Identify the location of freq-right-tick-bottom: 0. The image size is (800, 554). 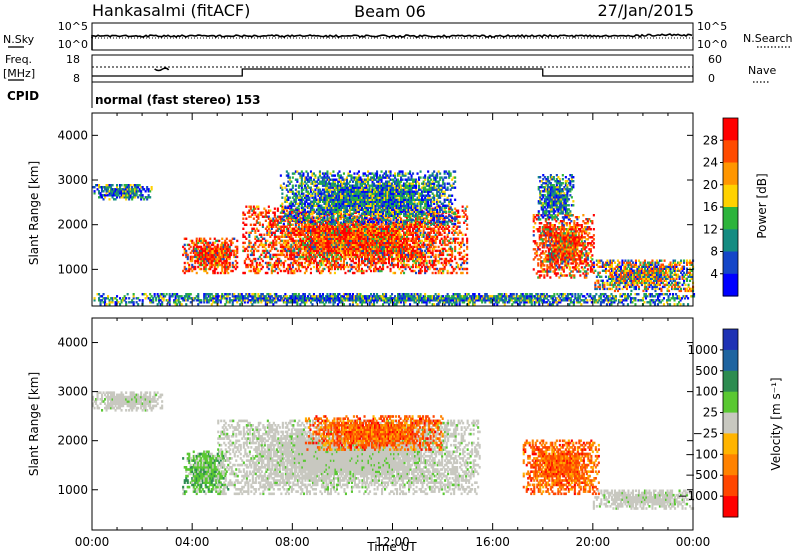
(711, 78).